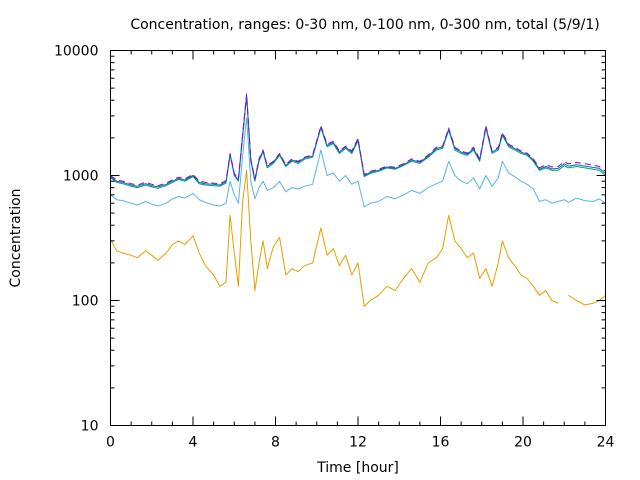 The width and height of the screenshot is (640, 480). I want to click on x-axis-label: Time [hour], so click(357, 468).